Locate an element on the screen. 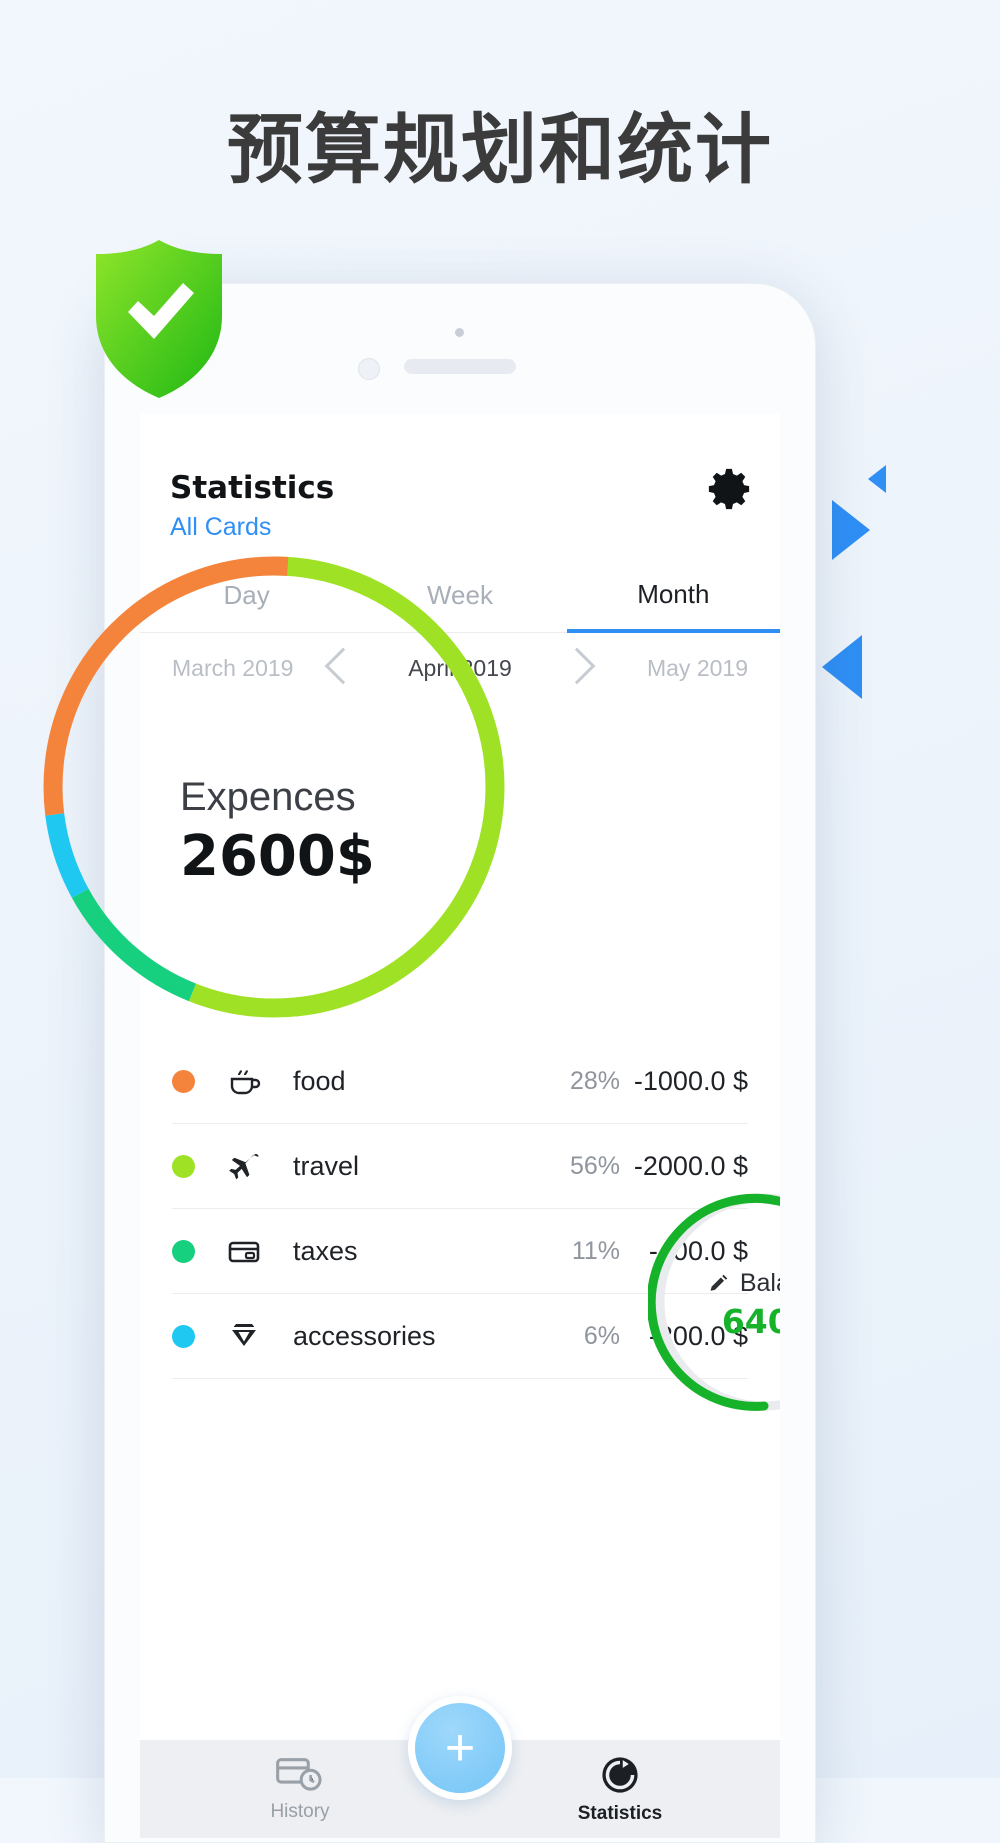 The width and height of the screenshot is (1000, 1843). category-name: travel is located at coordinates (326, 1165).